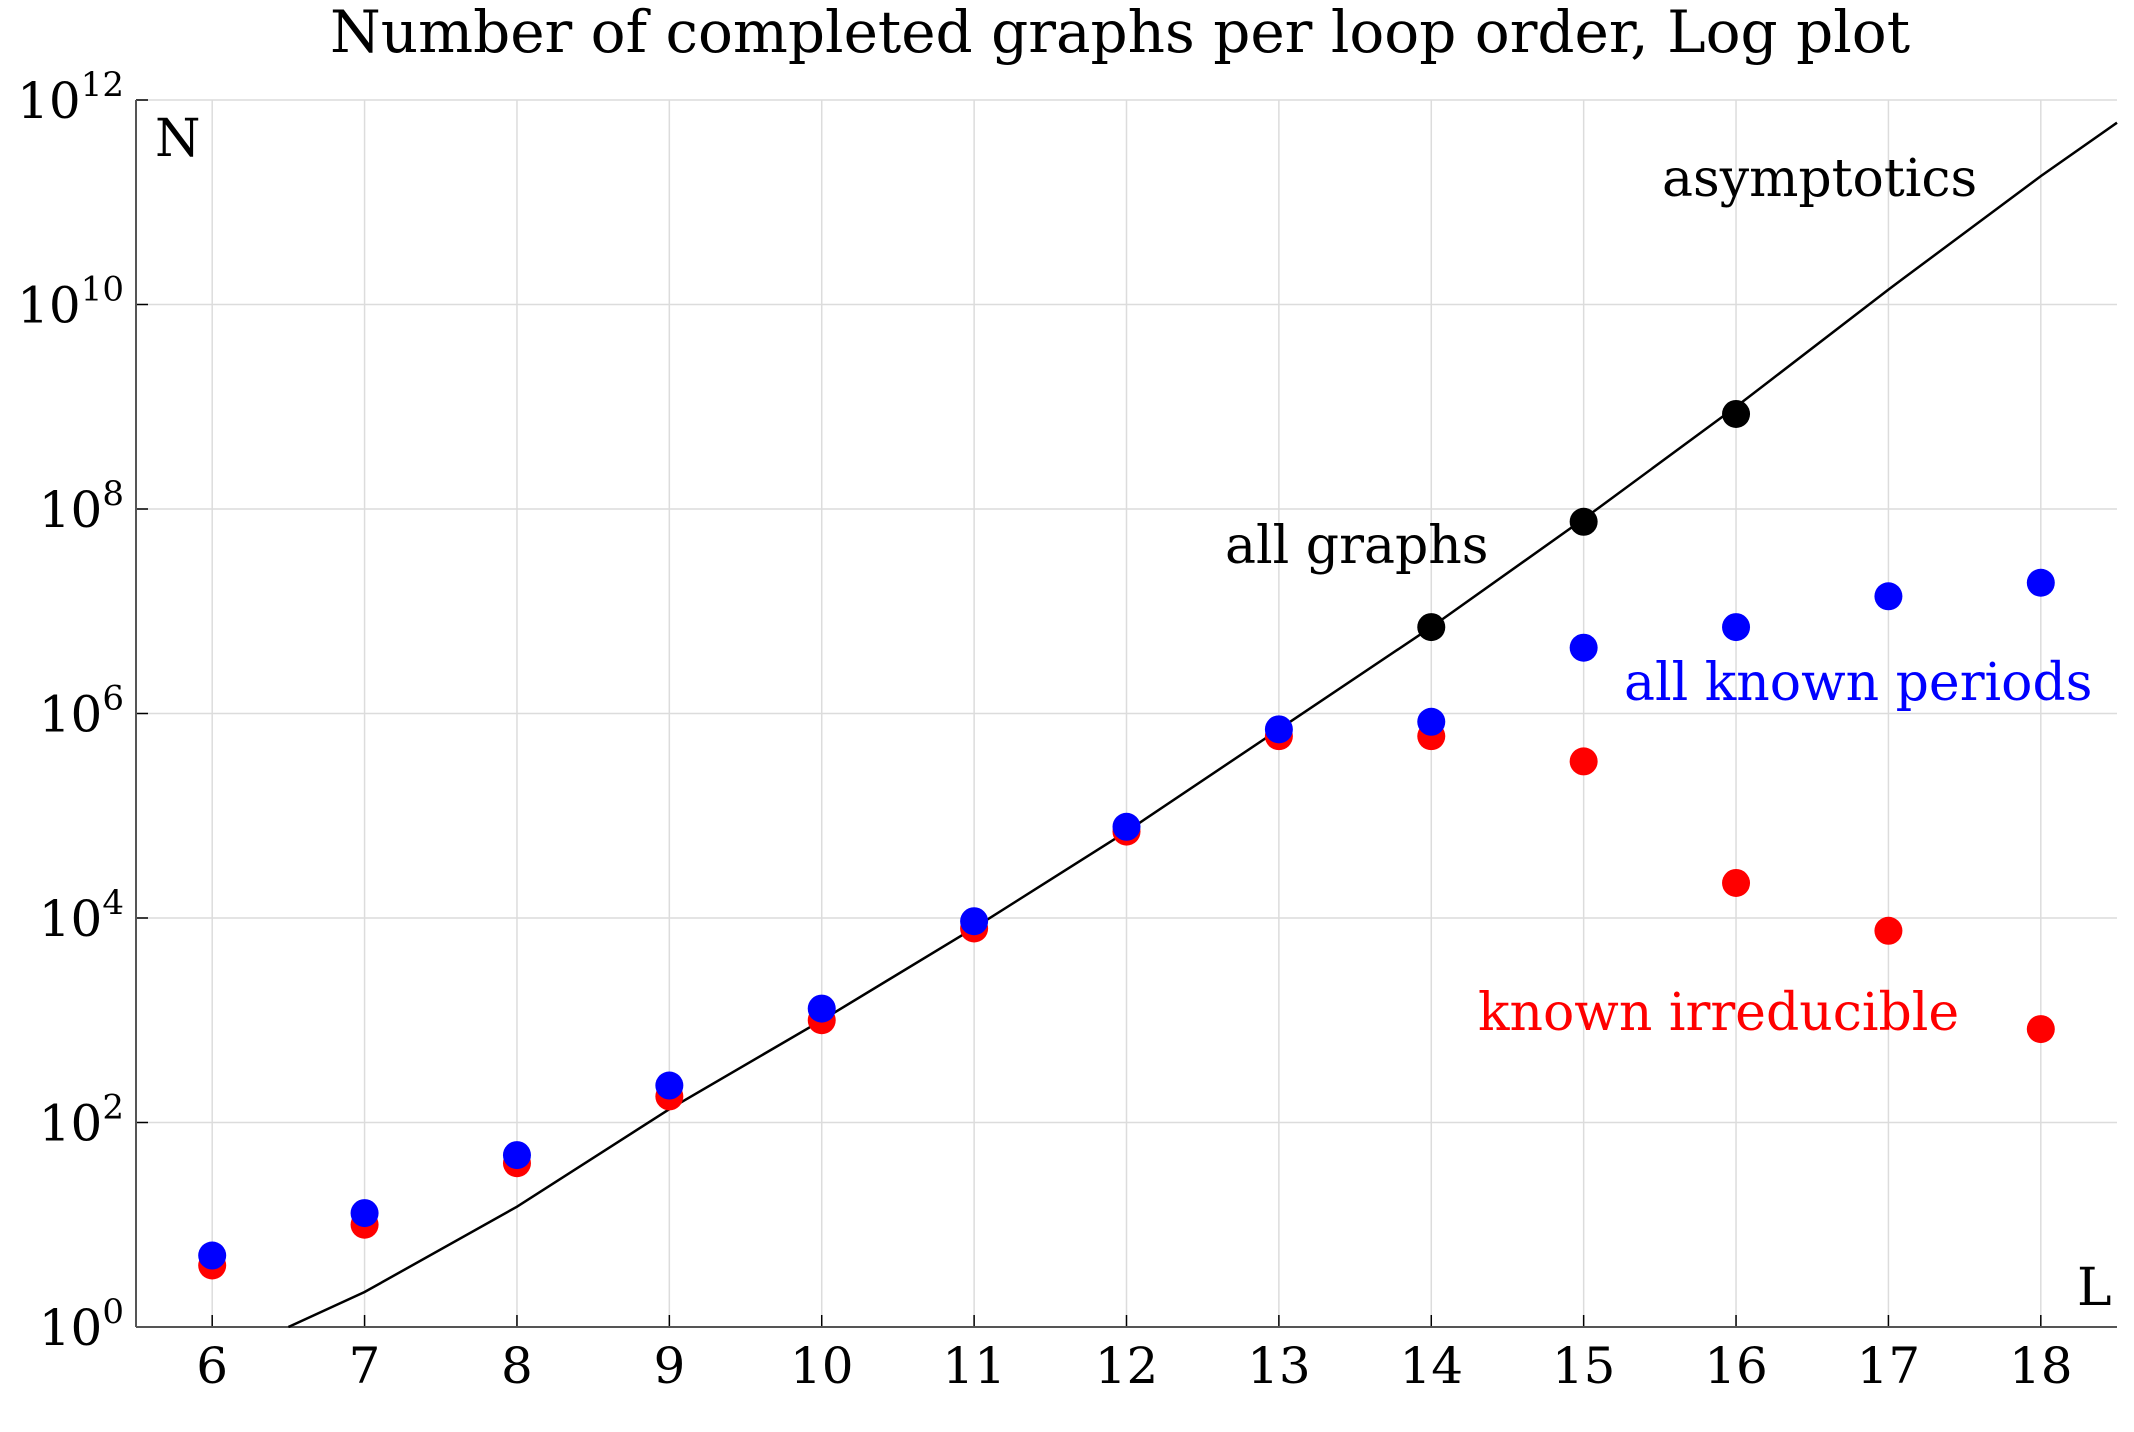 The height and width of the screenshot is (1432, 2134). I want to click on y-tick-label: 10², so click(81, 1120).